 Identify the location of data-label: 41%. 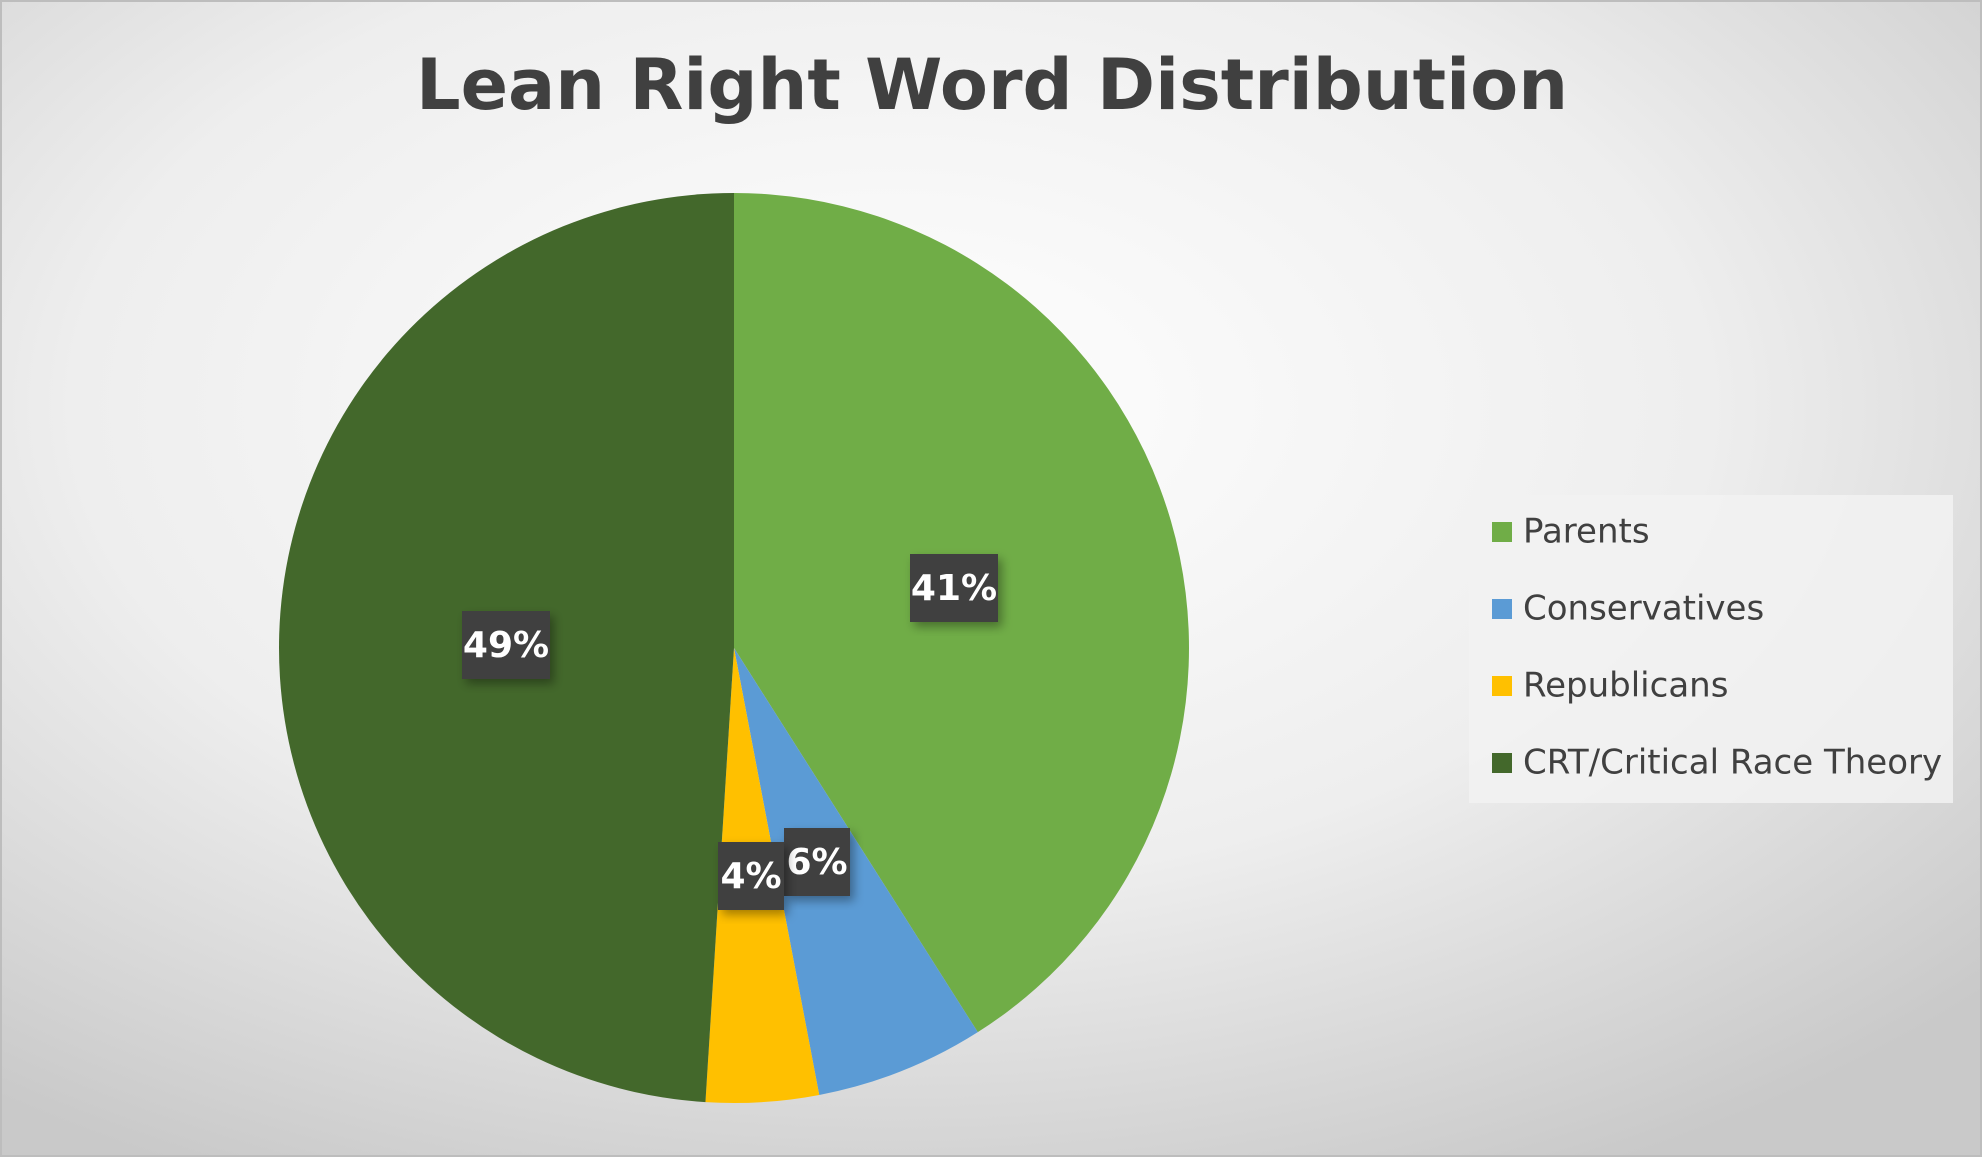
(954, 588).